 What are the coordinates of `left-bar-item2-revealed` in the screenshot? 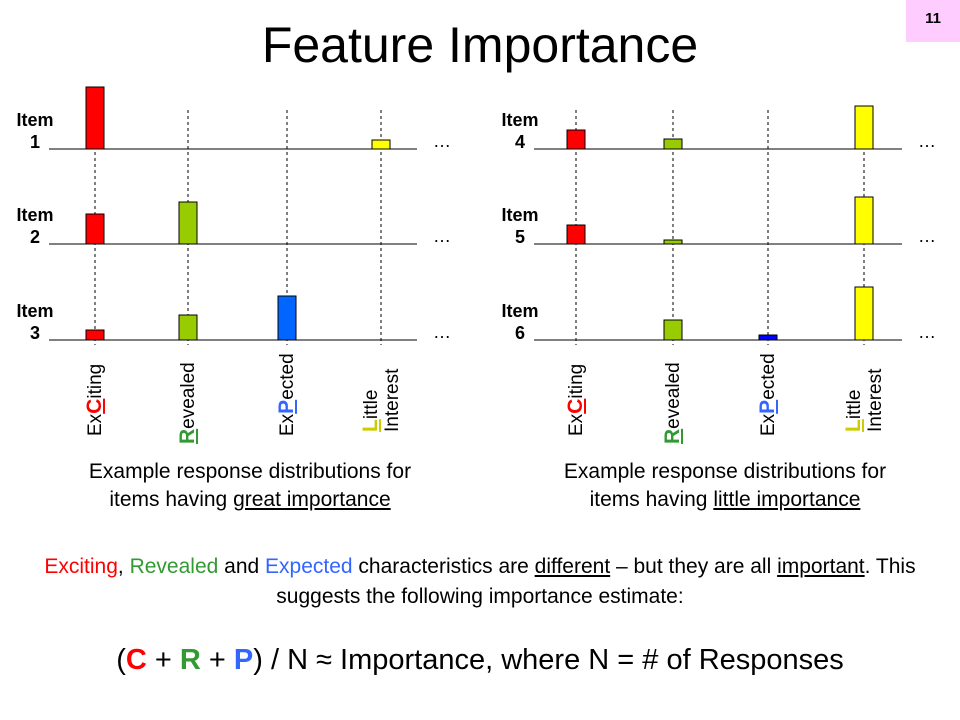 It's located at (188, 223).